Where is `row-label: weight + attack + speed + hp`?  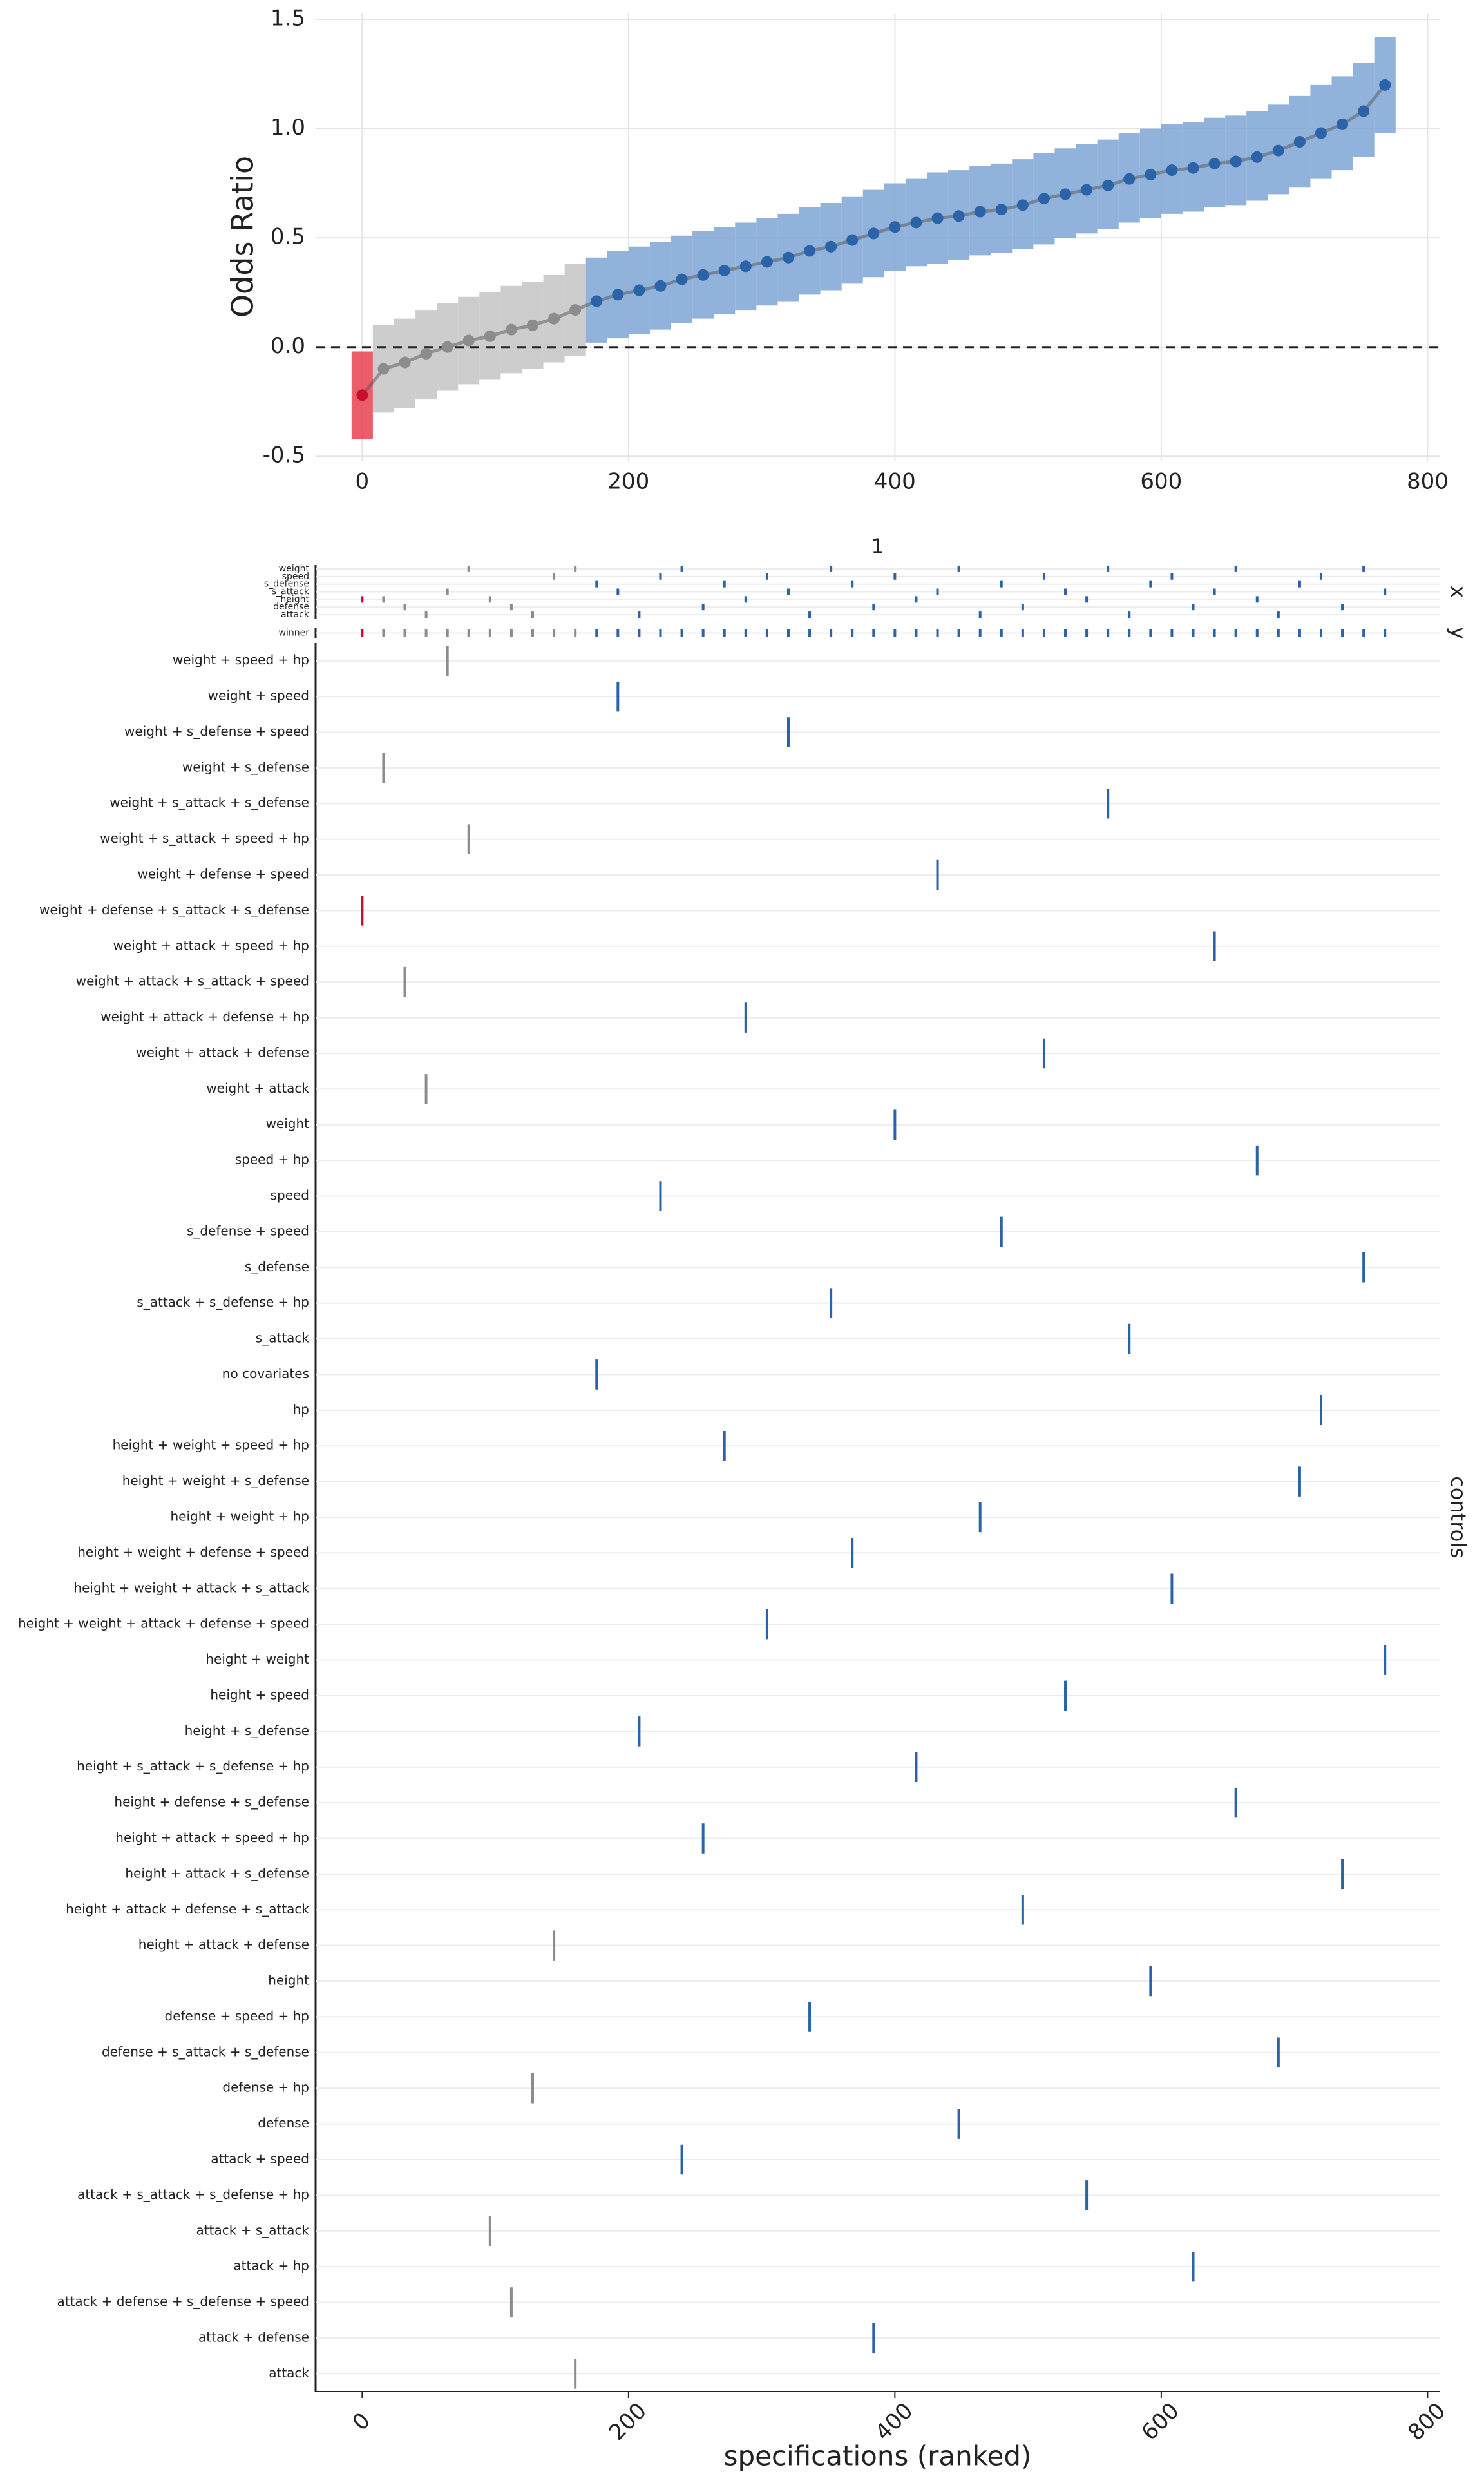 row-label: weight + attack + speed + hp is located at coordinates (211, 945).